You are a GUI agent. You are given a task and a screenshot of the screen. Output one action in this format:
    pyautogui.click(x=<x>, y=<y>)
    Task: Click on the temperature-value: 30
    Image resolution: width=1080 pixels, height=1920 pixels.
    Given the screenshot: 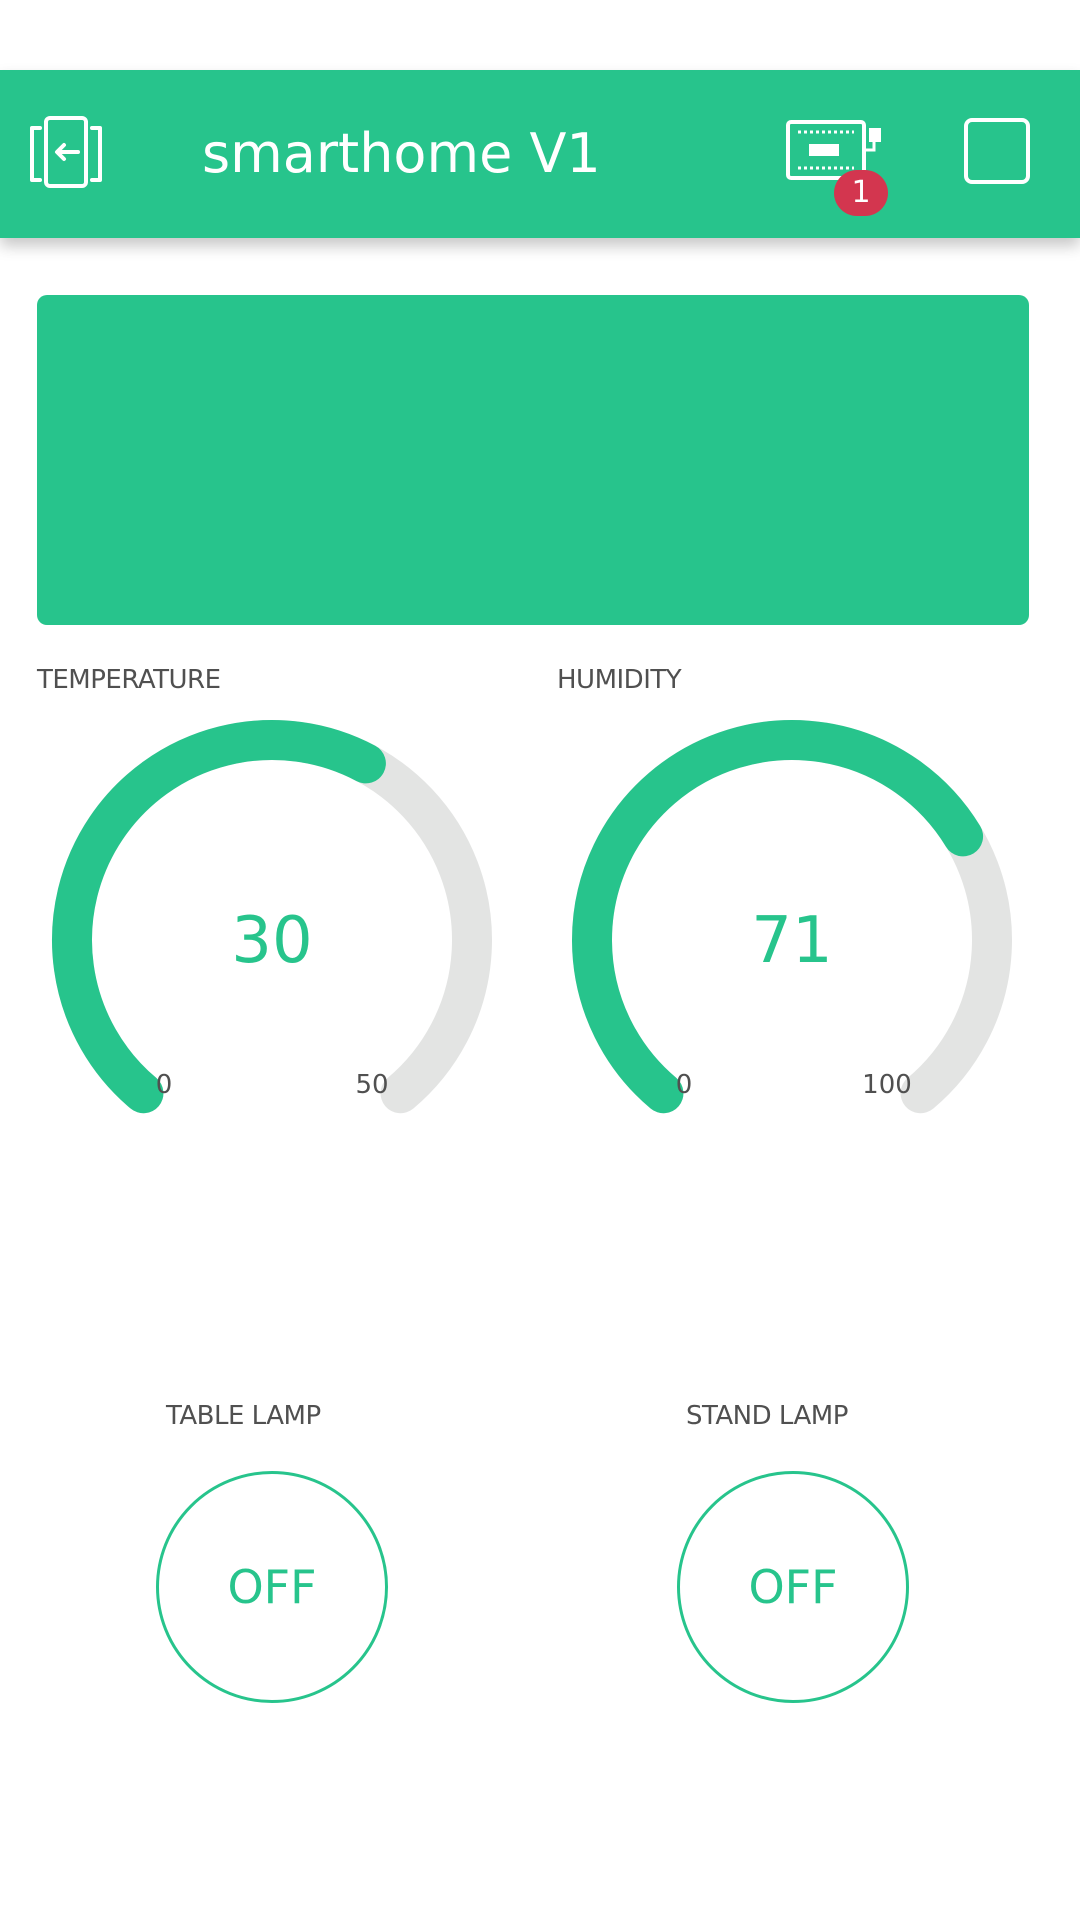 What is the action you would take?
    pyautogui.click(x=271, y=941)
    